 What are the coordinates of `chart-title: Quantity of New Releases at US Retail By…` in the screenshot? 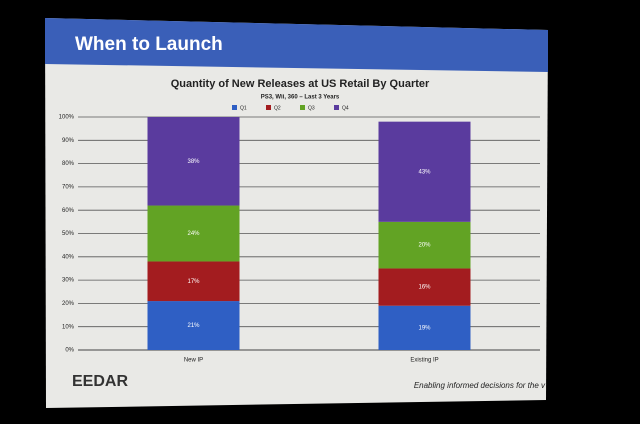 It's located at (300, 84).